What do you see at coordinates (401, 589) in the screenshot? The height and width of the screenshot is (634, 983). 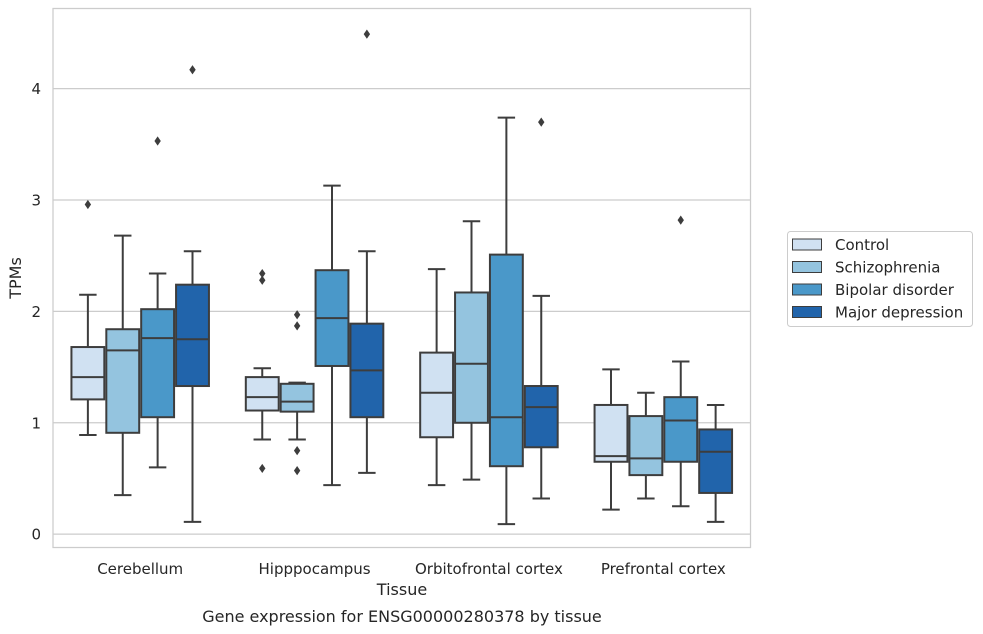 I see `x-axis-label: Tissue` at bounding box center [401, 589].